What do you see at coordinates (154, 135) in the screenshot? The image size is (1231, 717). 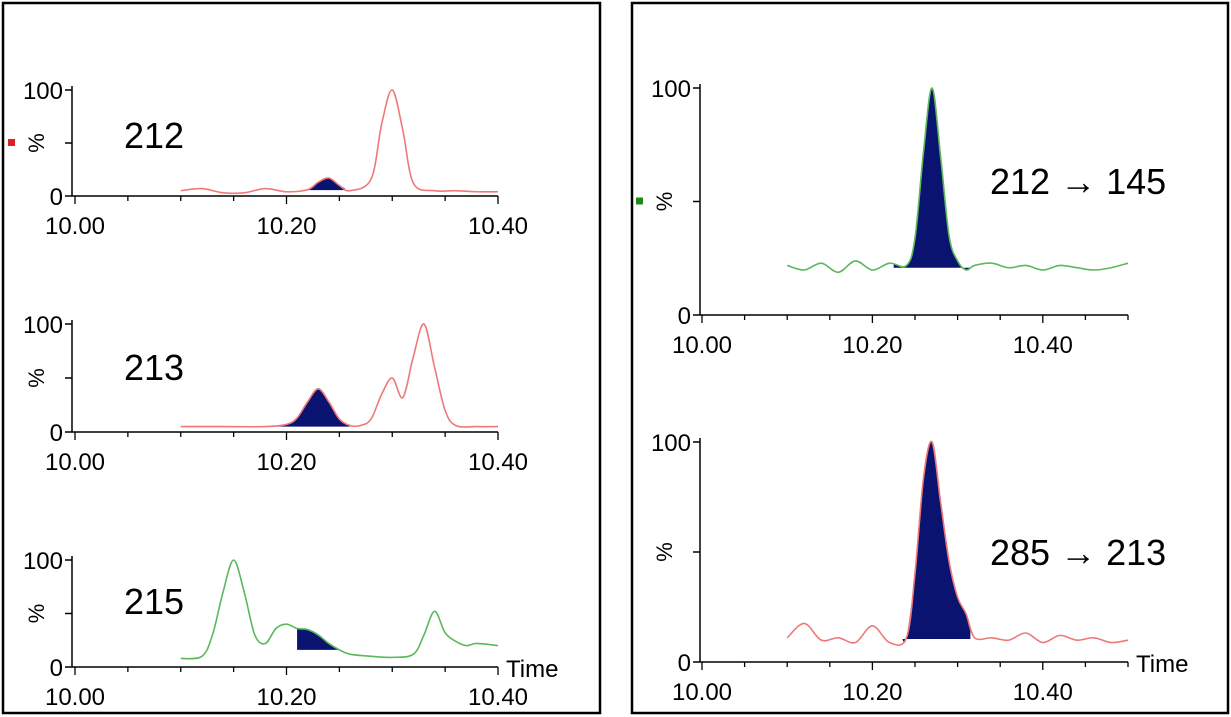 I see `trace-label: 212` at bounding box center [154, 135].